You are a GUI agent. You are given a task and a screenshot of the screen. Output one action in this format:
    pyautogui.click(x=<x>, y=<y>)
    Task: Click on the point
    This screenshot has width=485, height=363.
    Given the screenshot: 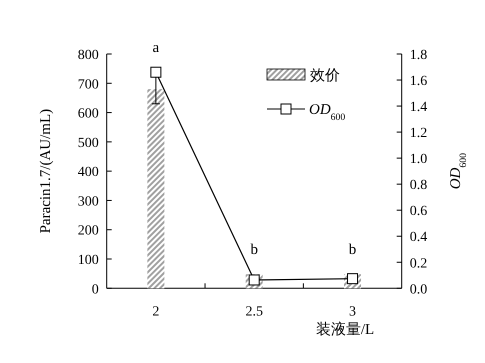 What is the action you would take?
    pyautogui.click(x=156, y=72)
    